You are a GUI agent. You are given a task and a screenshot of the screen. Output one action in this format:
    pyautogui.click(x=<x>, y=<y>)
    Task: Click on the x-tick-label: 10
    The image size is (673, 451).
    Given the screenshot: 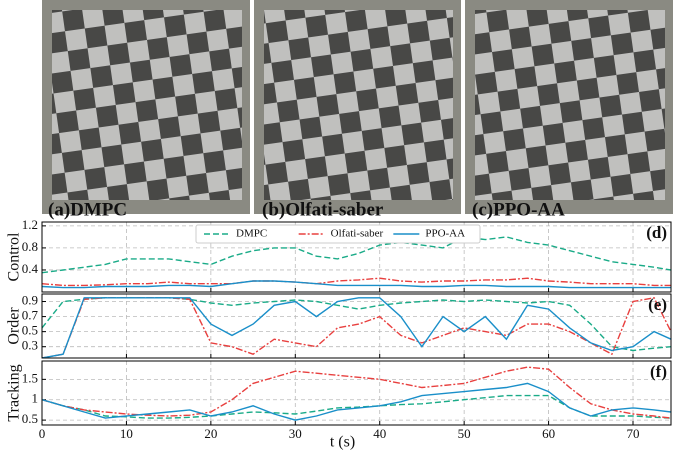 What is the action you would take?
    pyautogui.click(x=126, y=433)
    